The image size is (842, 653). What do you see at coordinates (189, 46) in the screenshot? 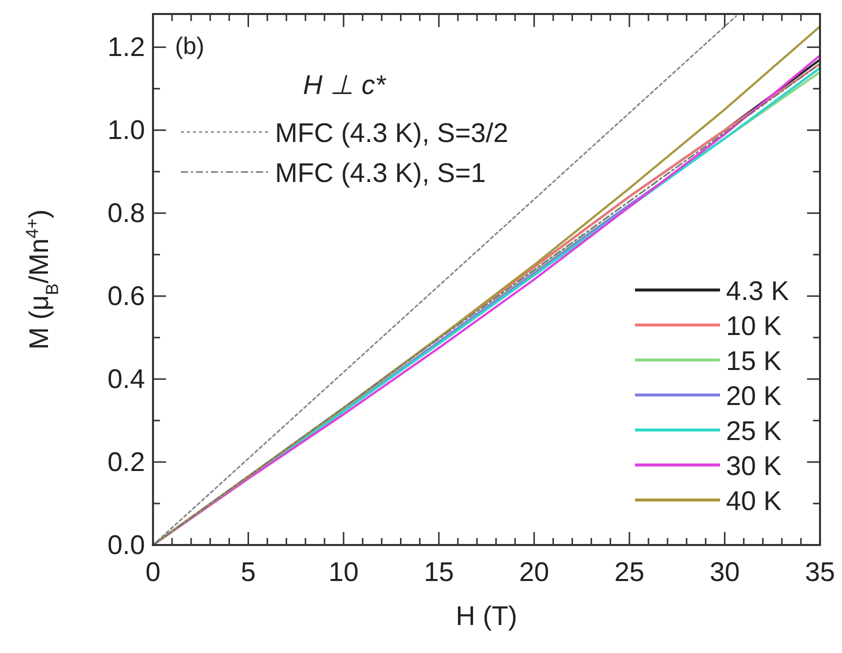
I see `annotation: (b)` at bounding box center [189, 46].